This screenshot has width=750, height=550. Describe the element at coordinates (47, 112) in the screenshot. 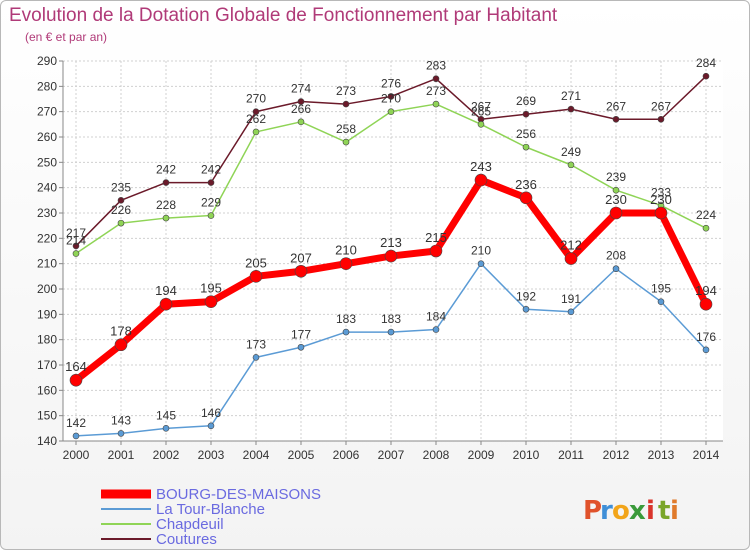

I see `y-tick-label: 270` at that location.